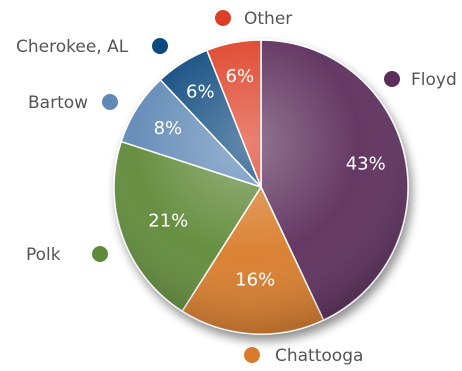 This screenshot has width=462, height=371. Describe the element at coordinates (366, 164) in the screenshot. I see `pie-slice-label-floyd: 43%` at that location.